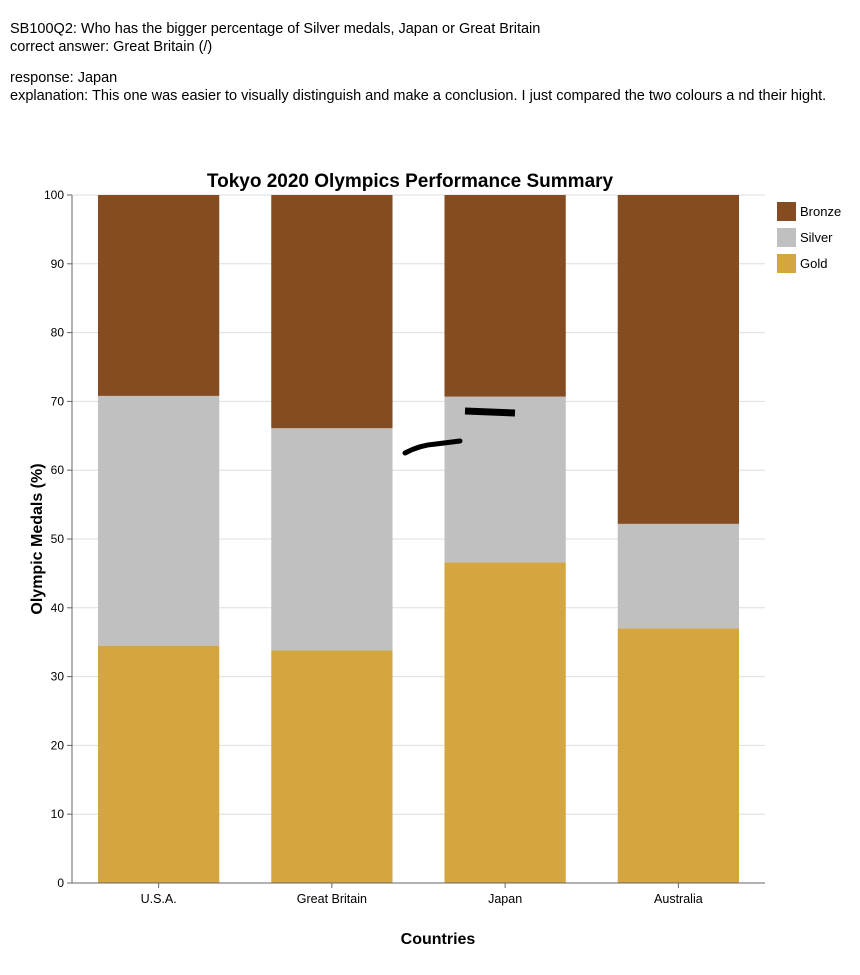 This screenshot has width=860, height=975. What do you see at coordinates (410, 181) in the screenshot?
I see `chart-title: Tokyo 2020 Olympics Performance Summary` at bounding box center [410, 181].